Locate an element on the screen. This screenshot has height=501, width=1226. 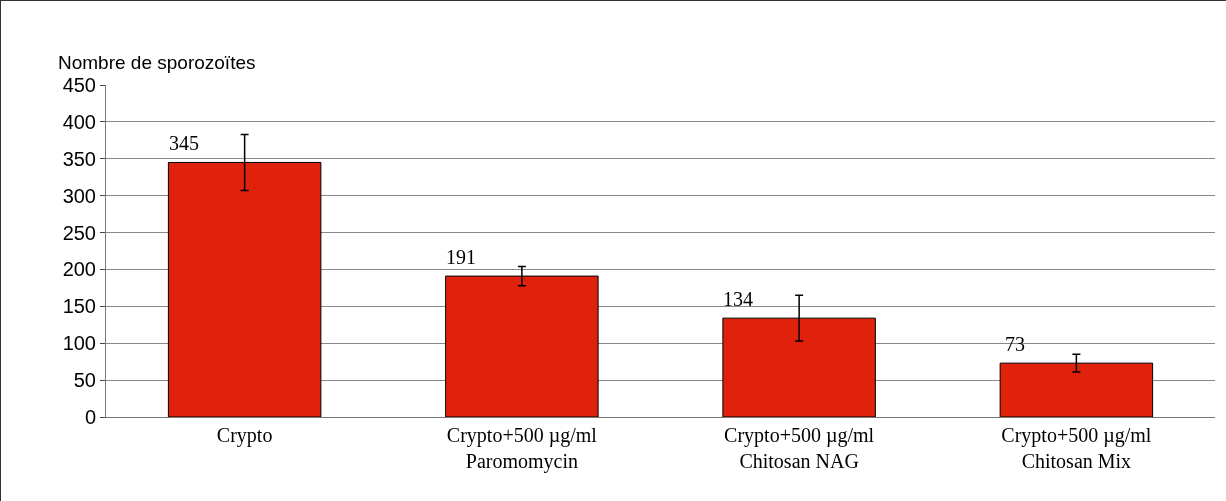
y-tick-label: 150 is located at coordinates (79, 306).